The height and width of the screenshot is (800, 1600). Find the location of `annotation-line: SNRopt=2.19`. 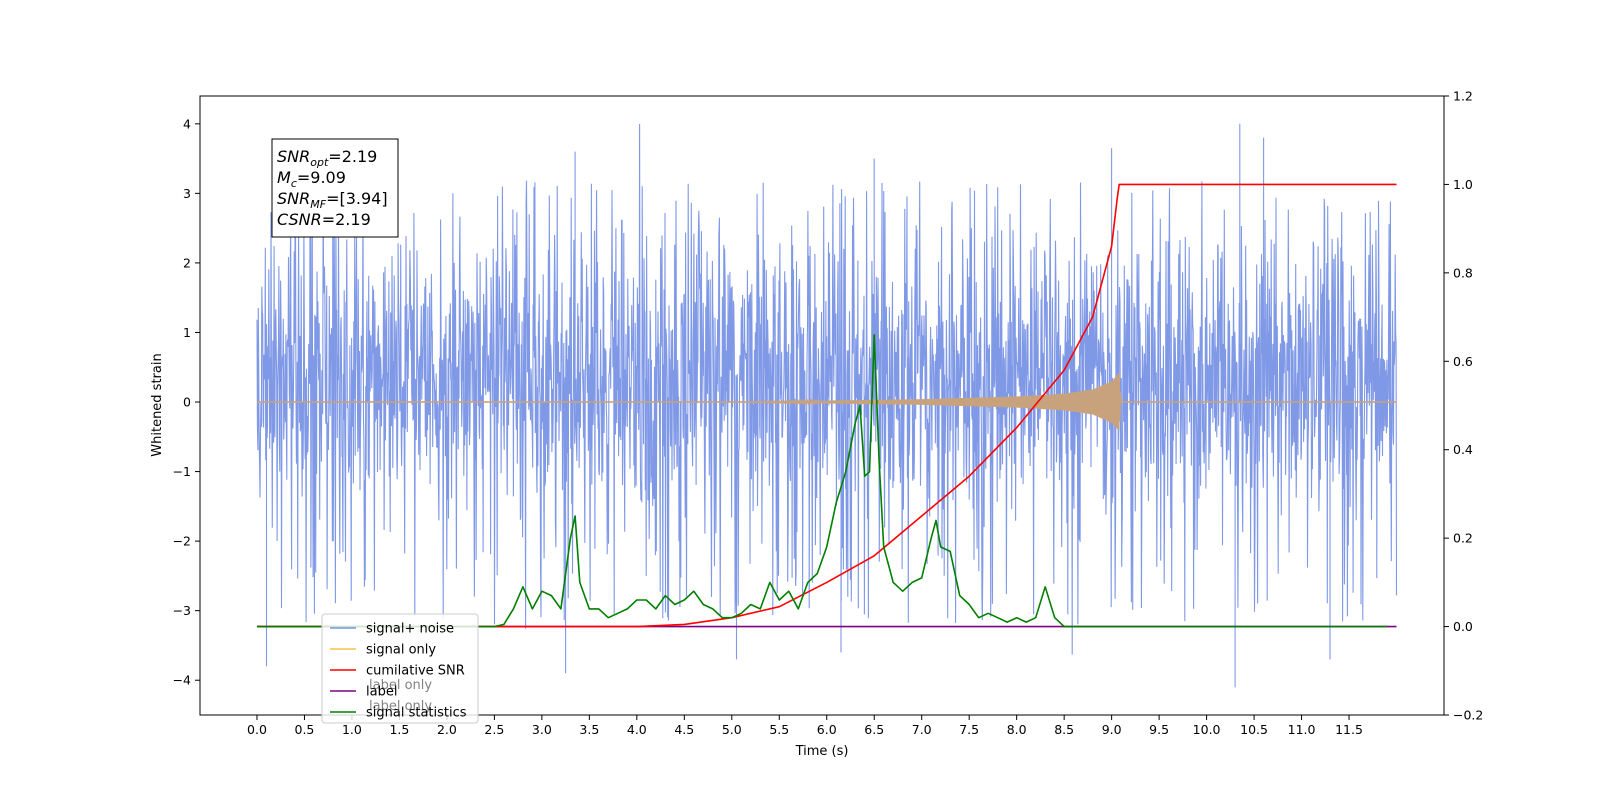

annotation-line: SNRopt=2.19 is located at coordinates (327, 158).